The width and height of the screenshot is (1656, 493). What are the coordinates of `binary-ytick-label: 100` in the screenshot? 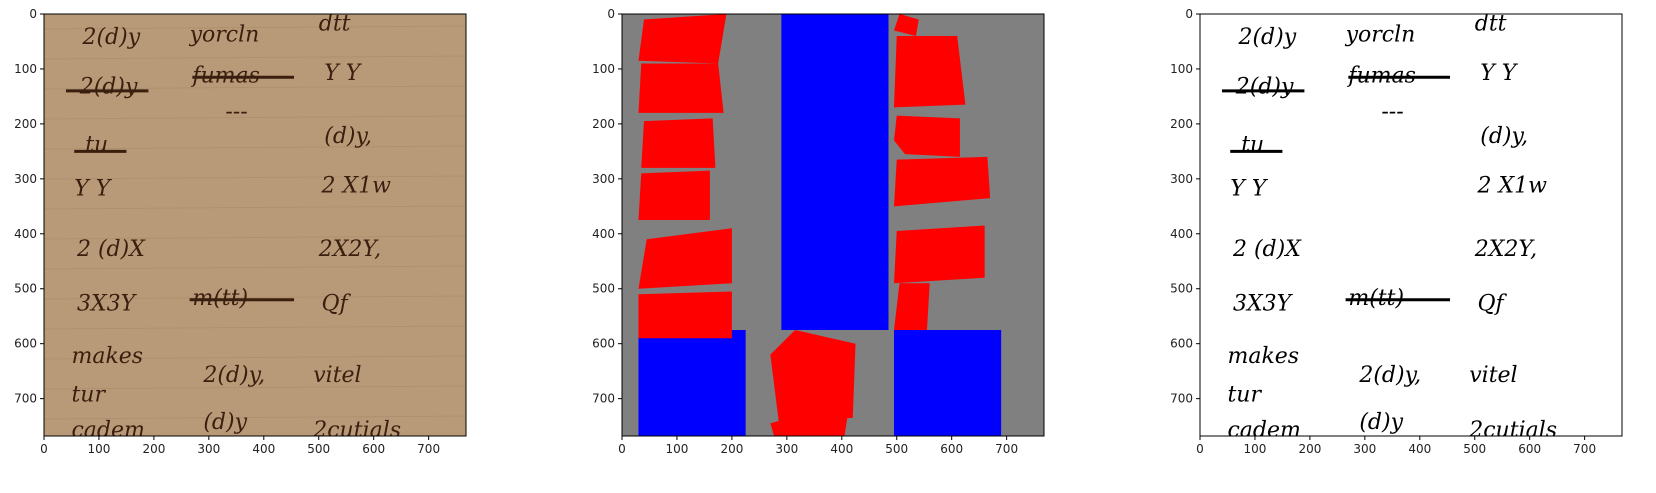 It's located at (1181, 69).